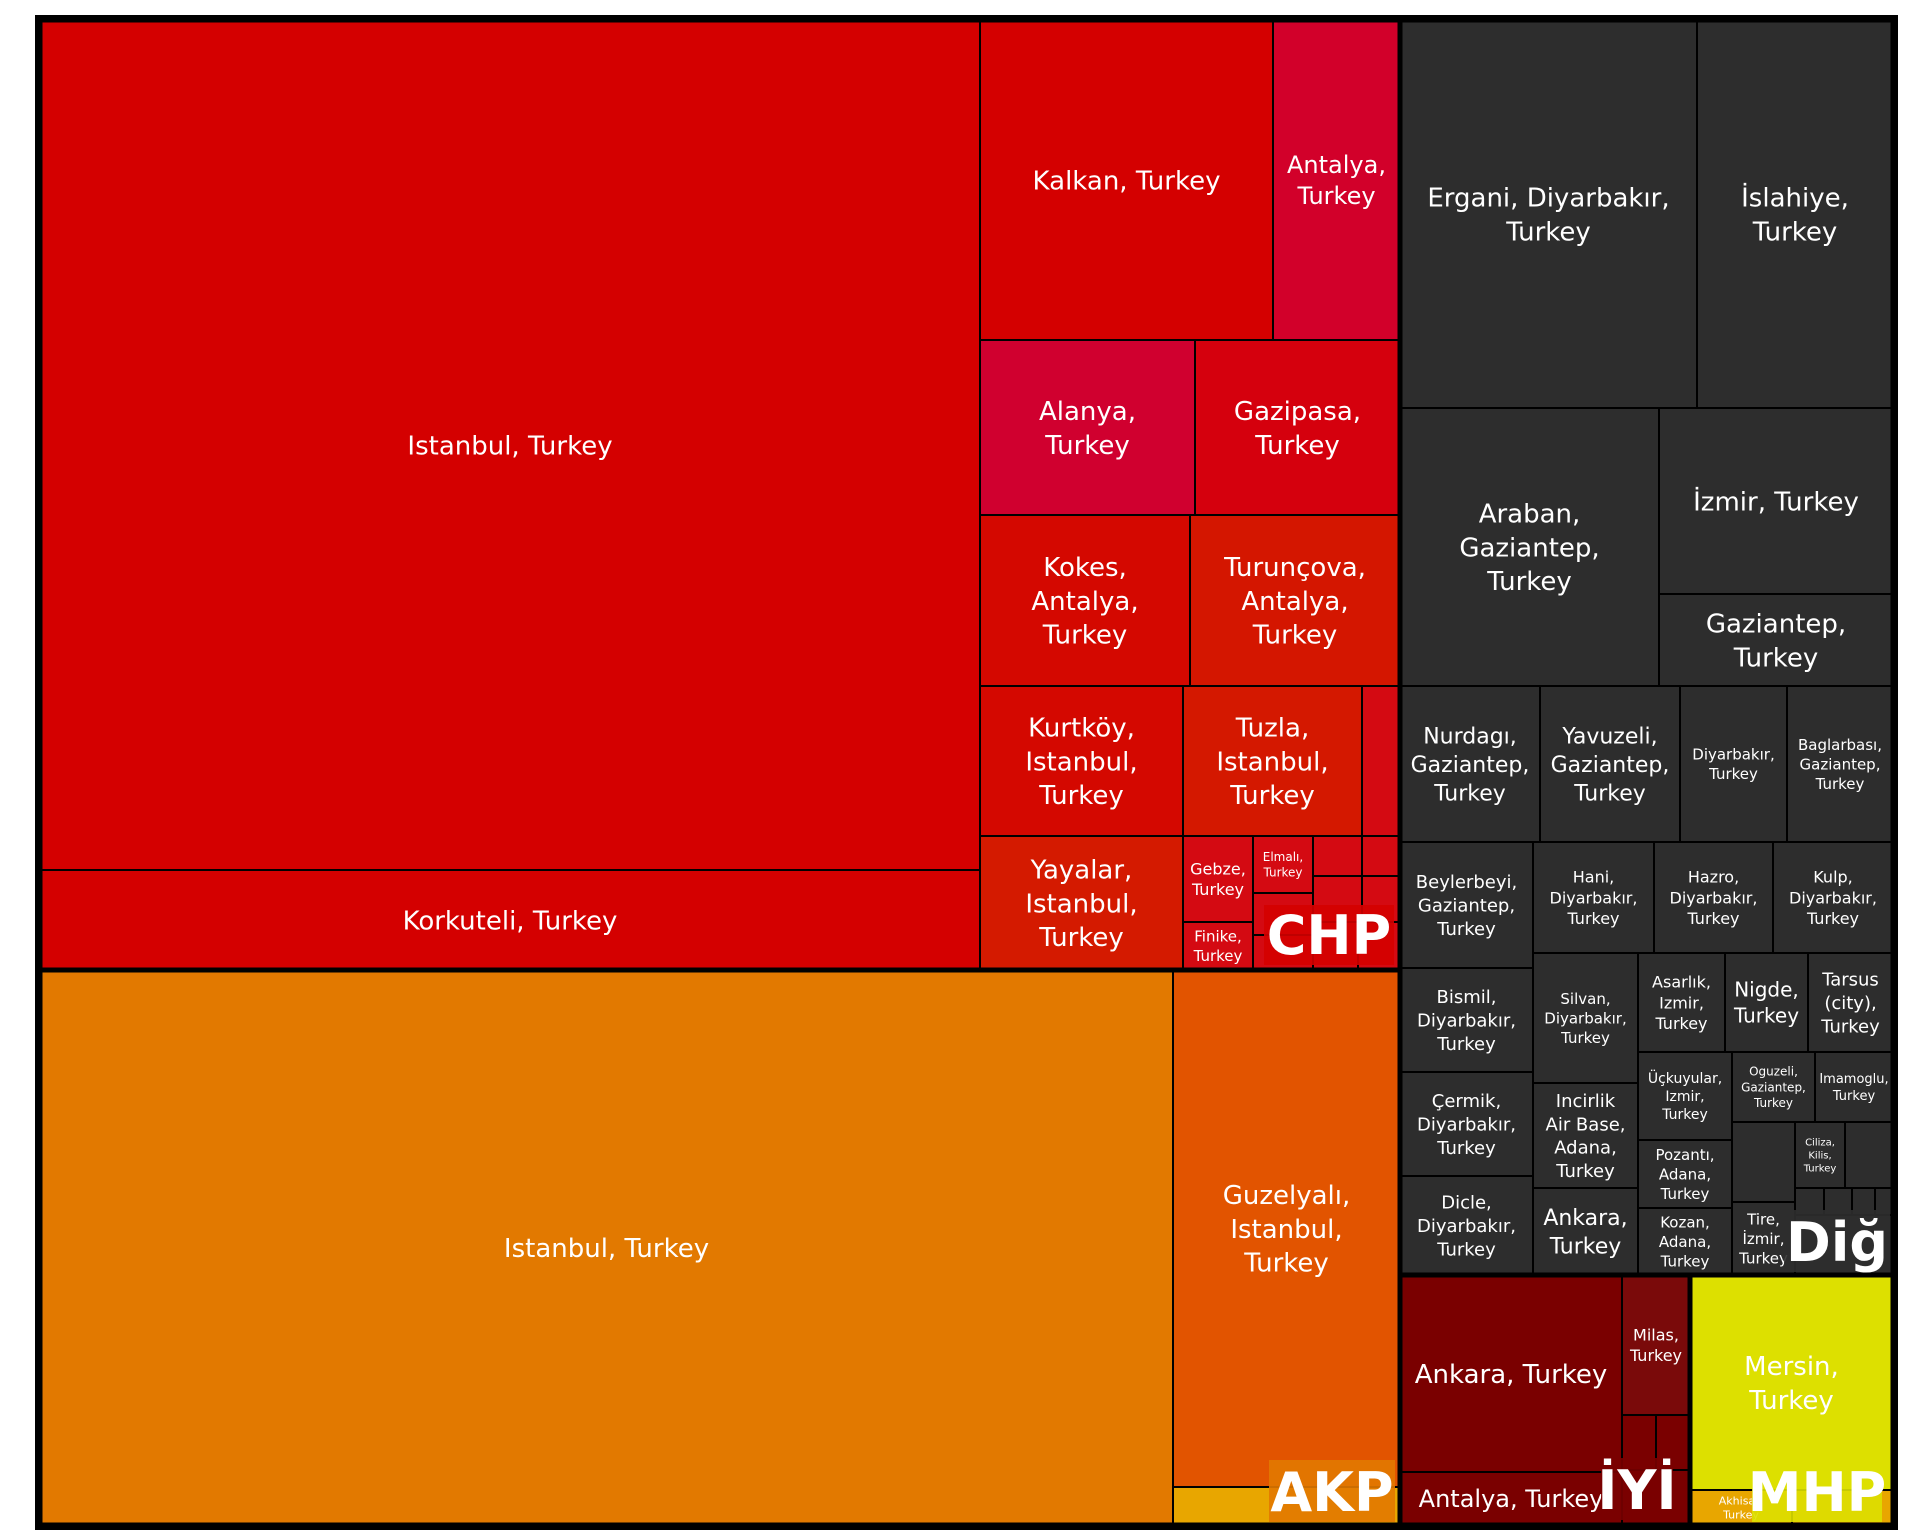 The image size is (1920, 1536). I want to click on treemap-cell-label: Alanya, Turkey, so click(1087, 429).